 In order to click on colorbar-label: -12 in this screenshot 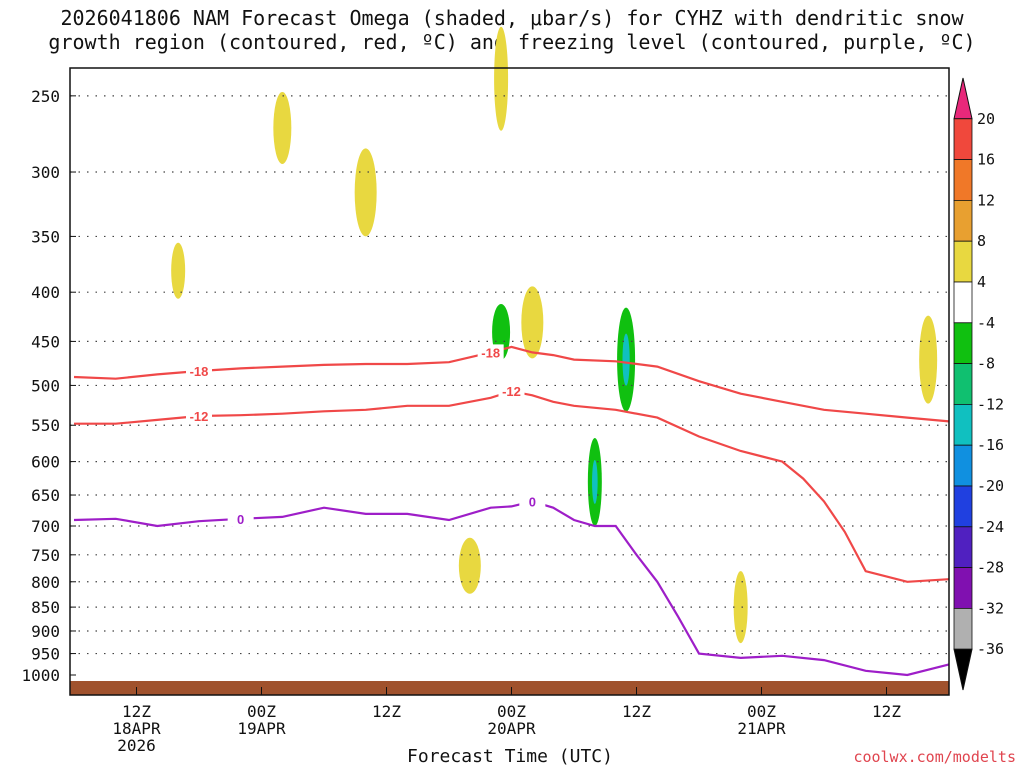, I will do `click(990, 404)`.